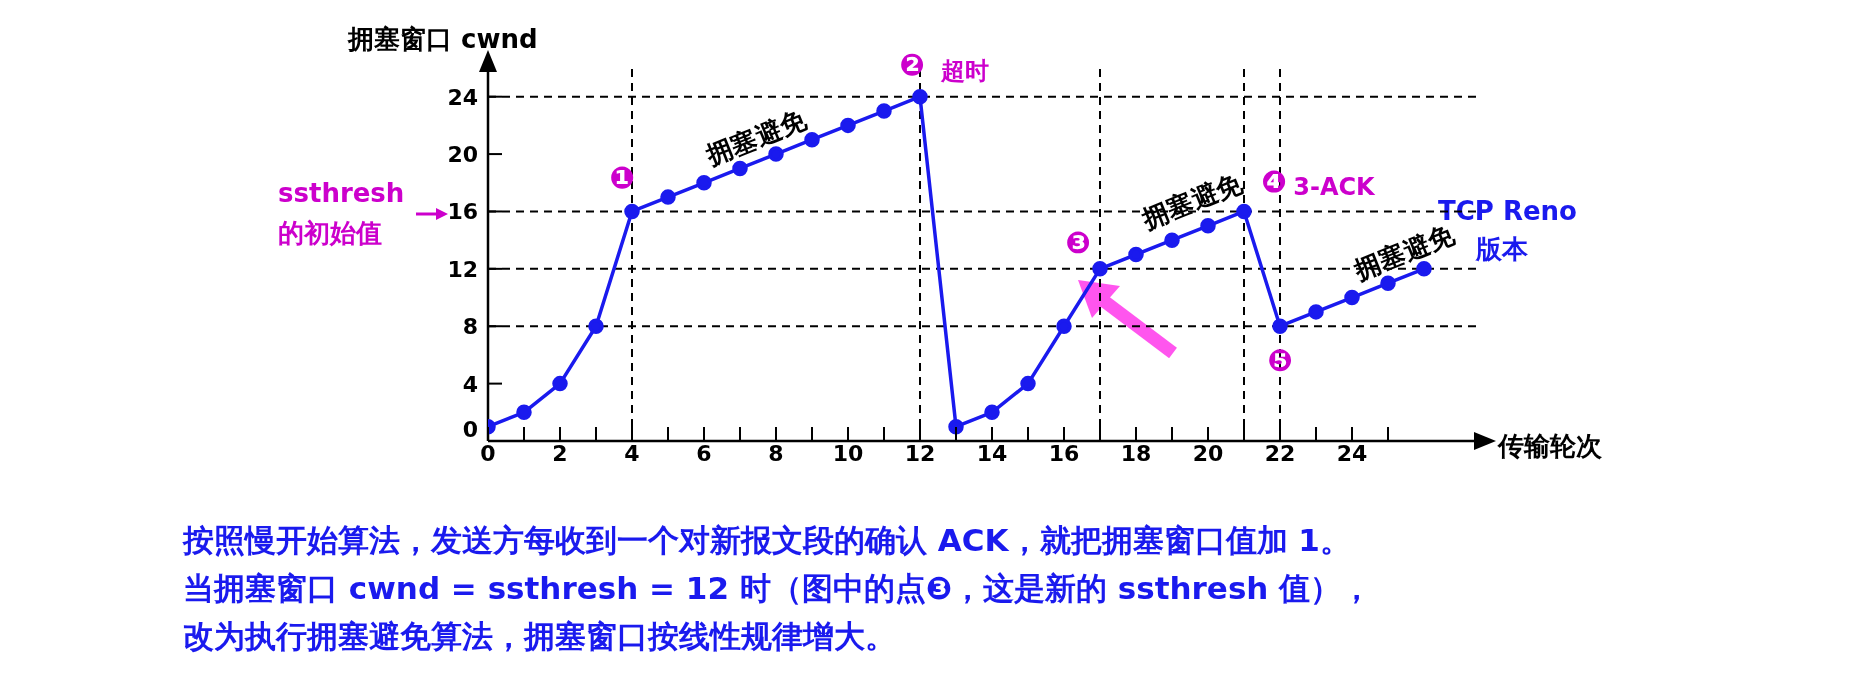  I want to click on annotation: ❺, so click(1280, 360).